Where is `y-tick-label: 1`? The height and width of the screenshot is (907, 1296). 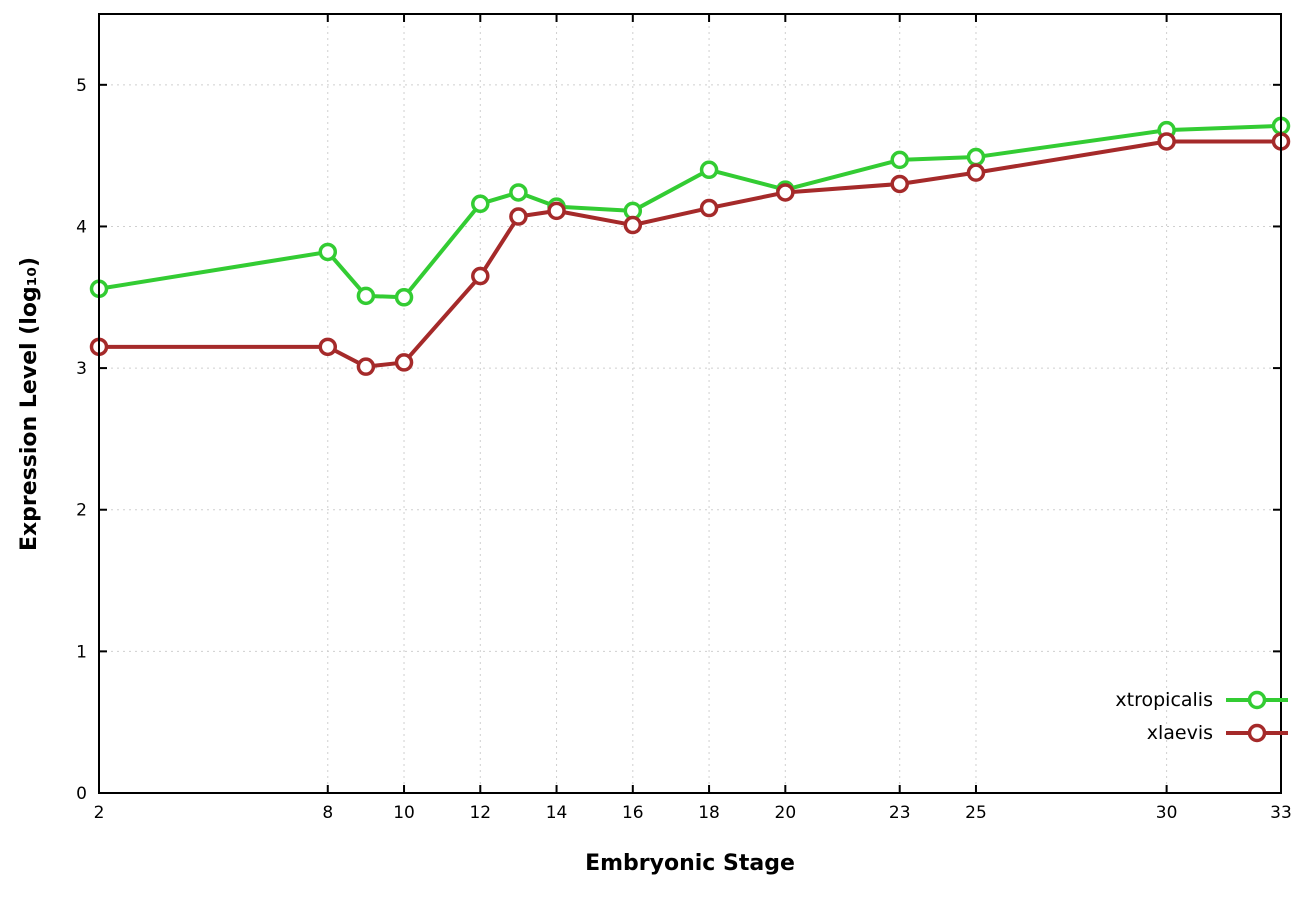 y-tick-label: 1 is located at coordinates (81, 652).